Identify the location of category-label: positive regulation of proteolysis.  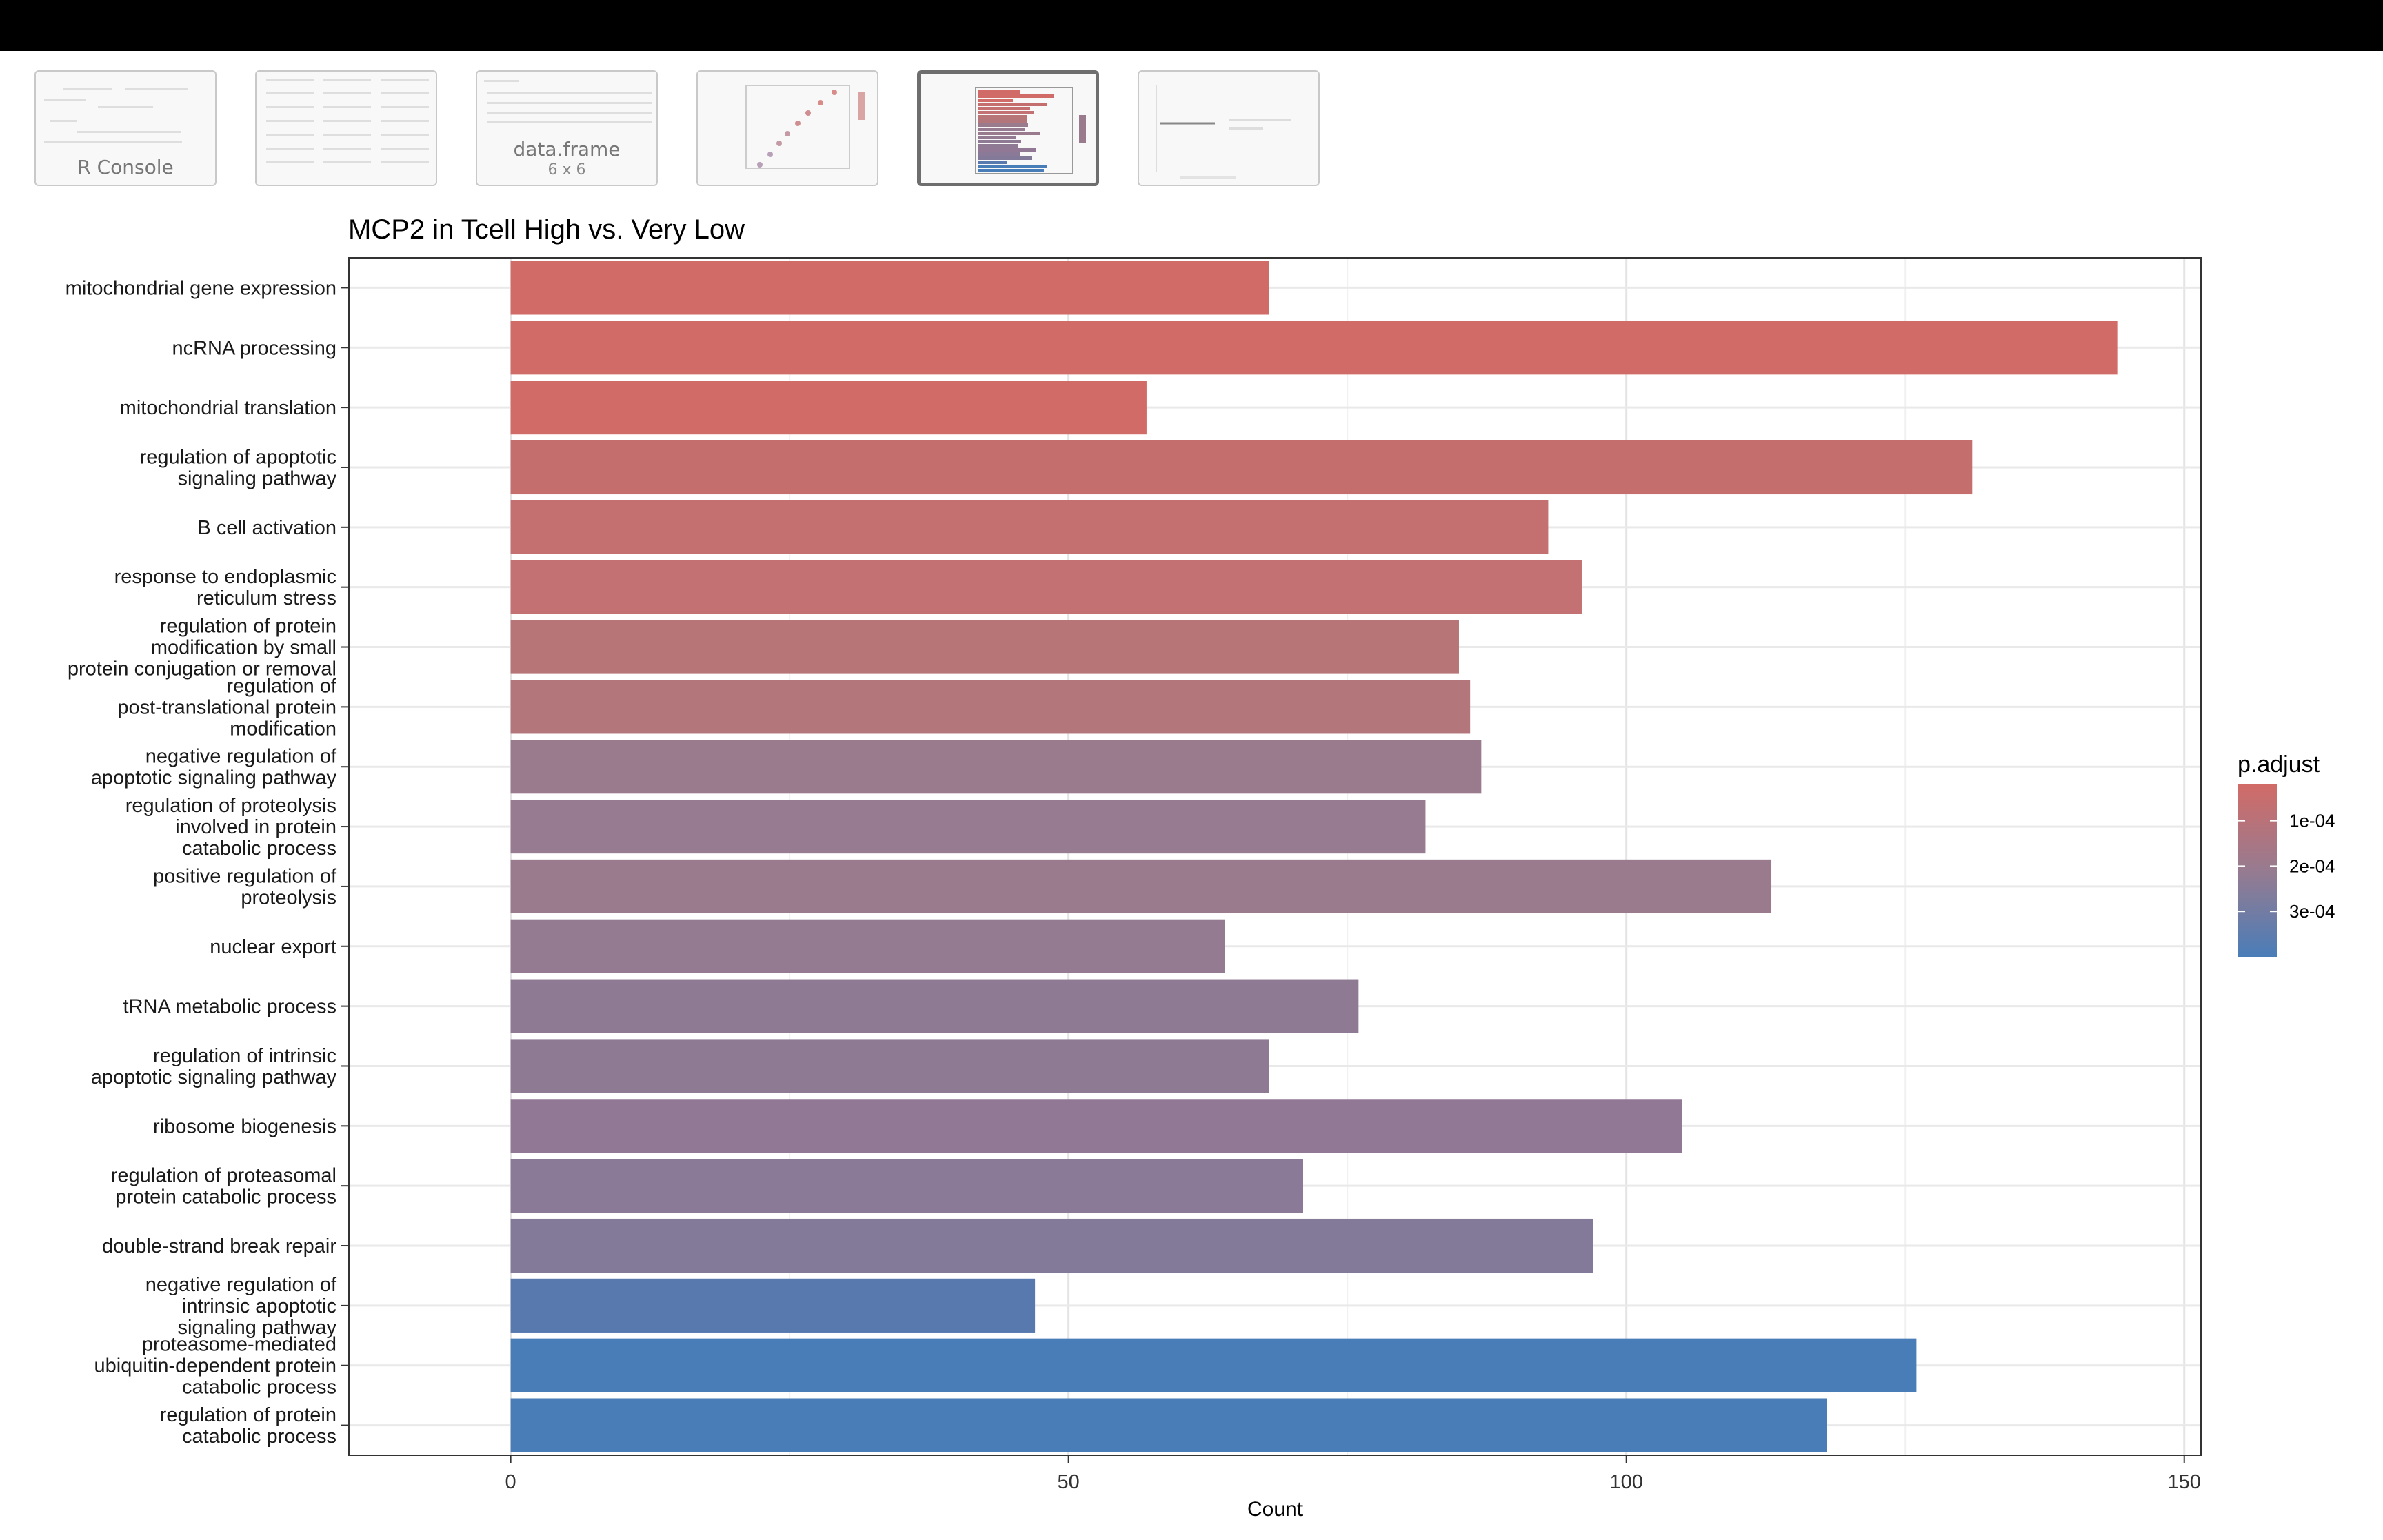
(245, 887).